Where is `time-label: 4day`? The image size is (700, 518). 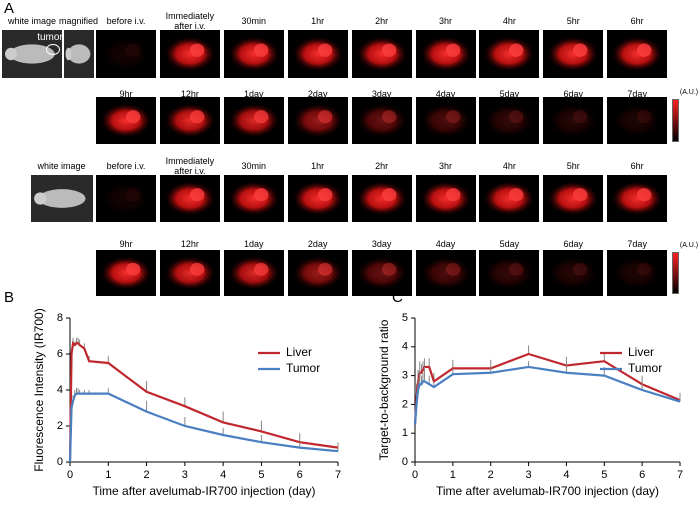 time-label: 4day is located at coordinates (445, 94).